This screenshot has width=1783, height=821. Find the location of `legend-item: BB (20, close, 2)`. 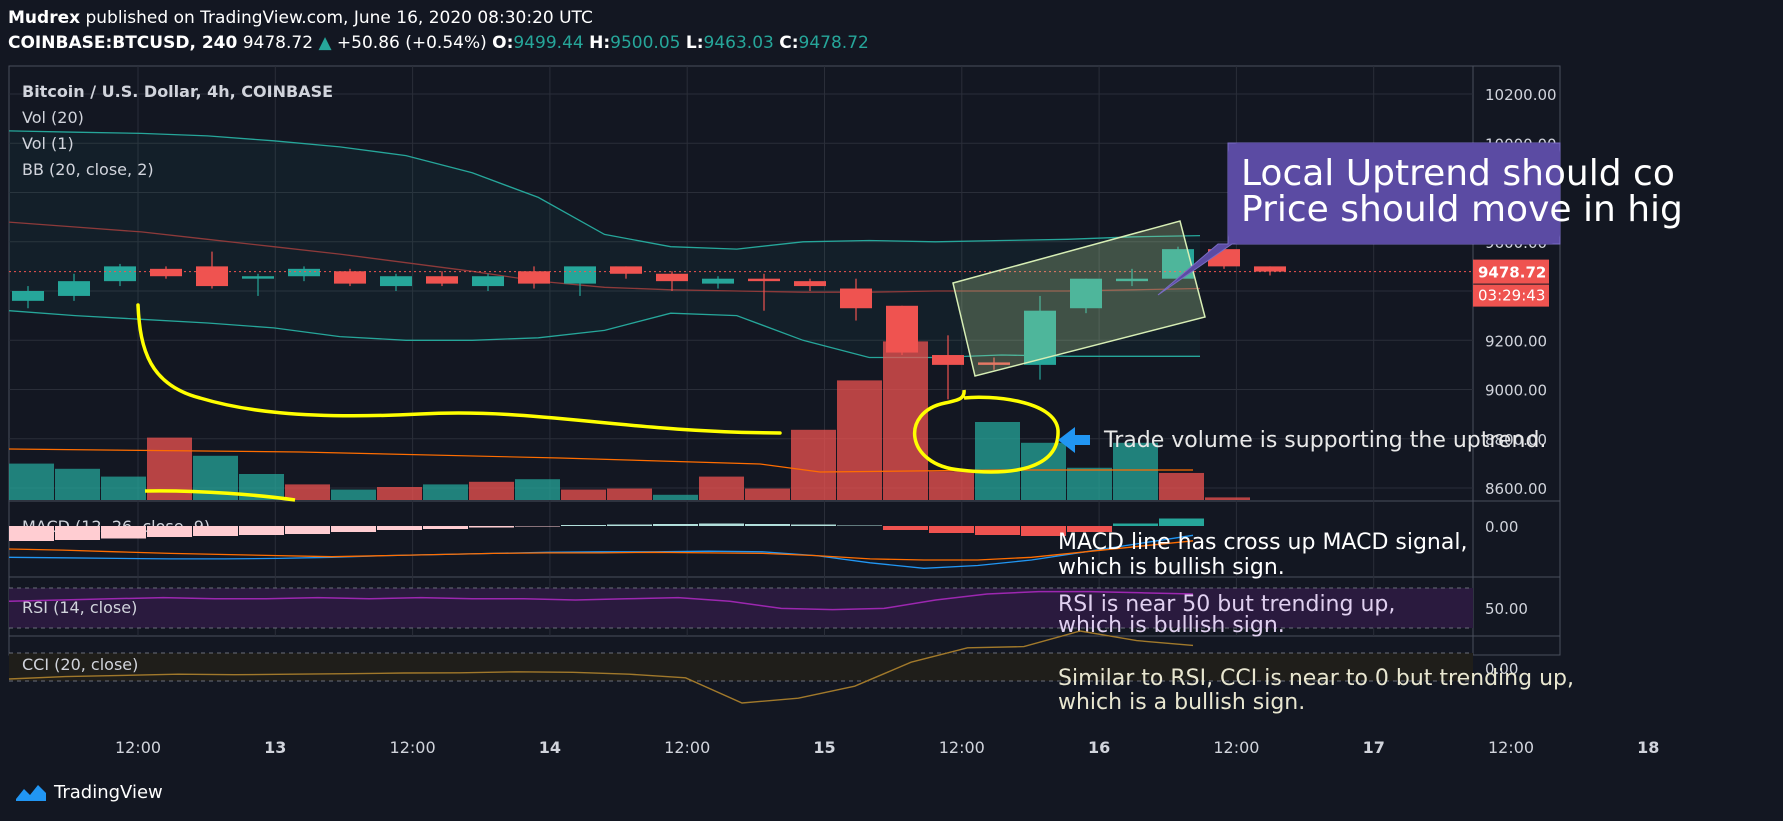

legend-item: BB (20, close, 2) is located at coordinates (88, 169).